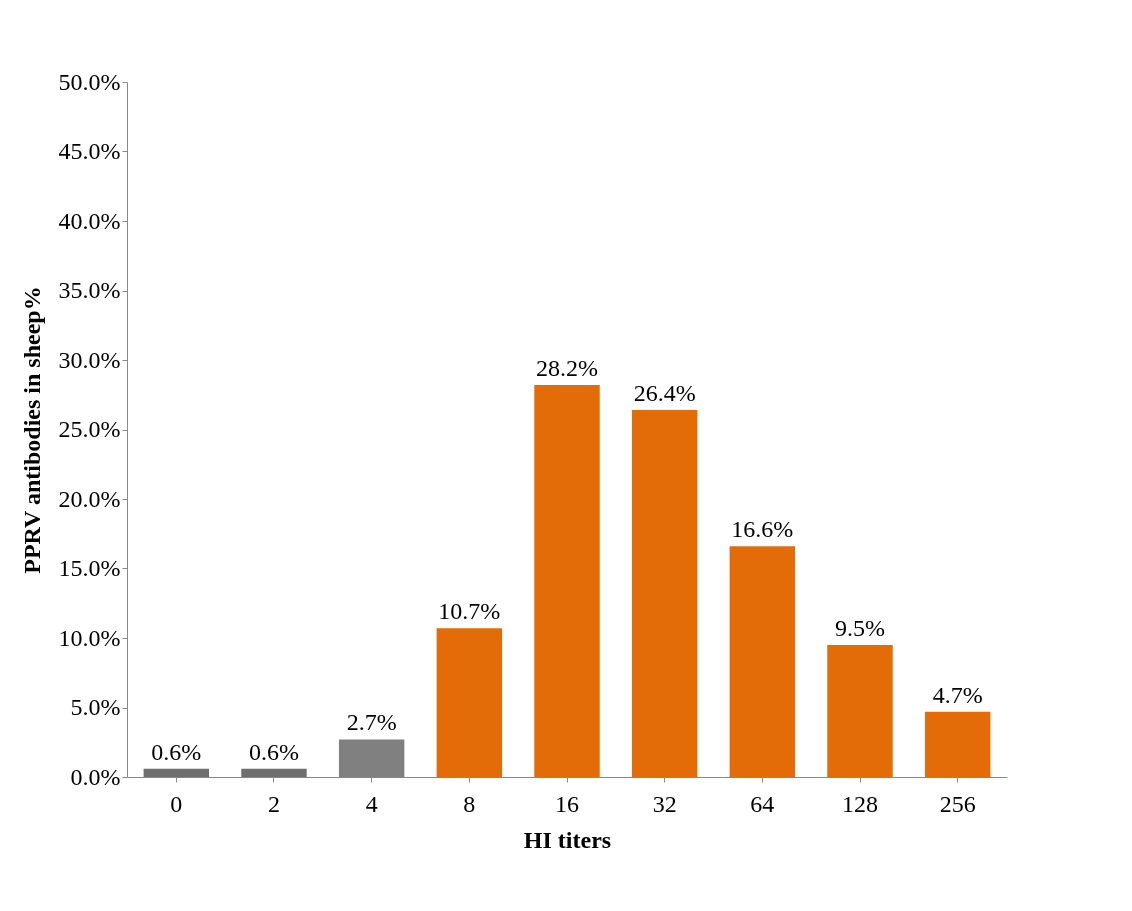 The width and height of the screenshot is (1132, 911). Describe the element at coordinates (664, 393) in the screenshot. I see `data-label: 26.4%` at that location.